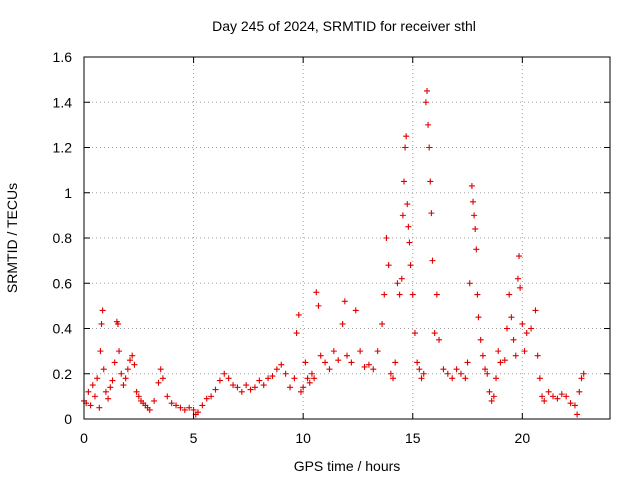 Image resolution: width=640 pixels, height=480 pixels. What do you see at coordinates (347, 466) in the screenshot?
I see `x-axis-label: GPS time / hours` at bounding box center [347, 466].